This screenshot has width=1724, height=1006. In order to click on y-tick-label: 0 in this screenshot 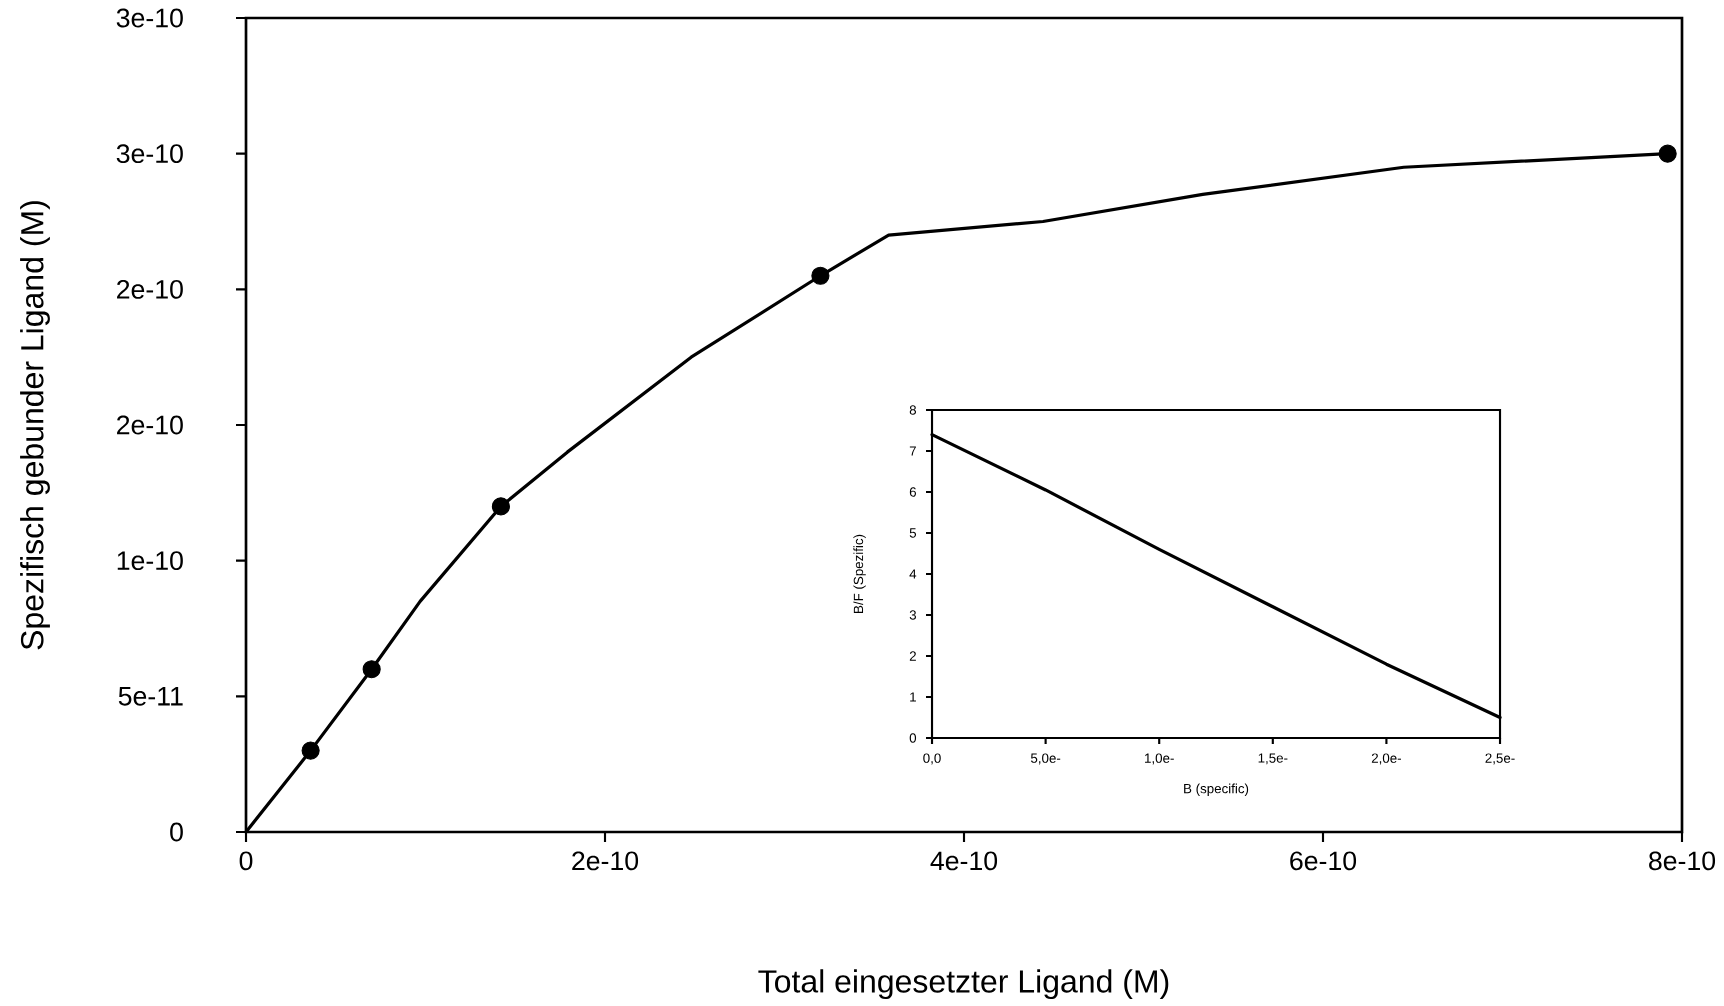, I will do `click(176, 832)`.